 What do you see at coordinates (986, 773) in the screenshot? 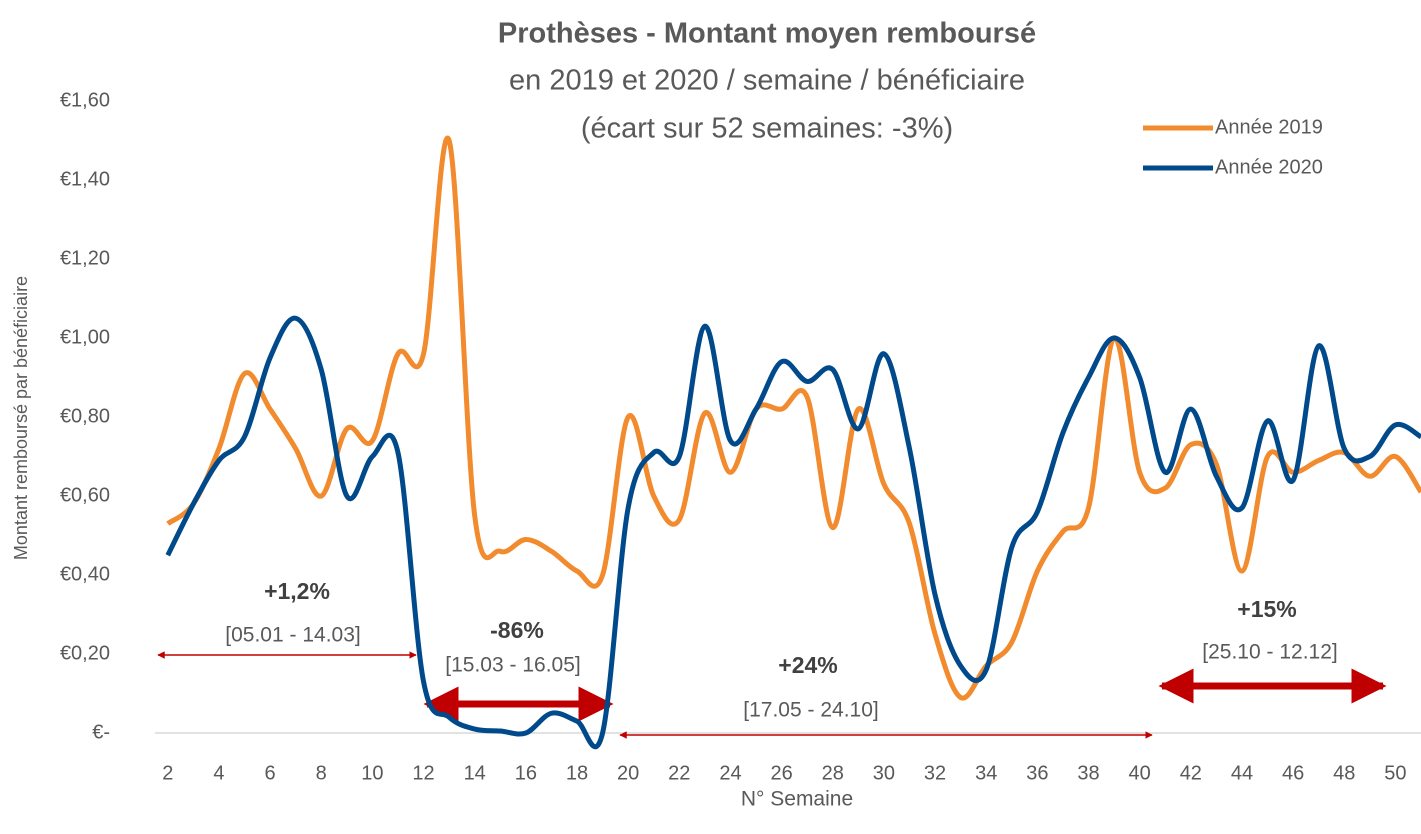
I see `x-tick-label: 34` at bounding box center [986, 773].